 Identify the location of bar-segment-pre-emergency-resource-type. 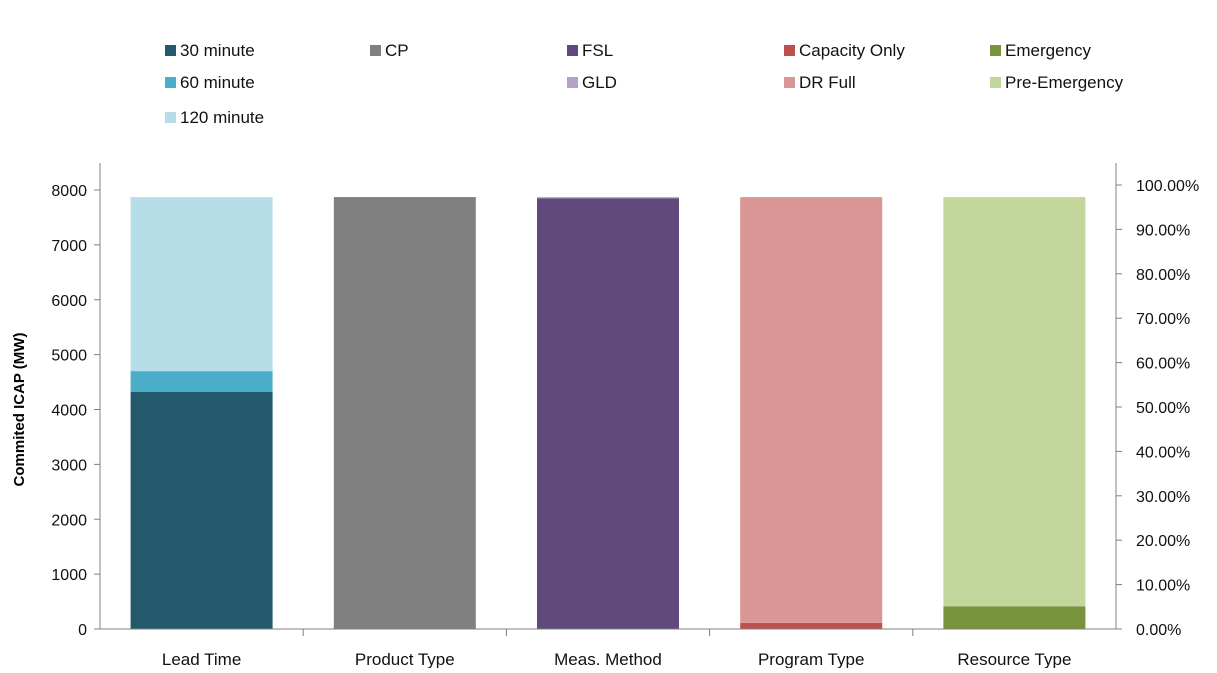
(1014, 402).